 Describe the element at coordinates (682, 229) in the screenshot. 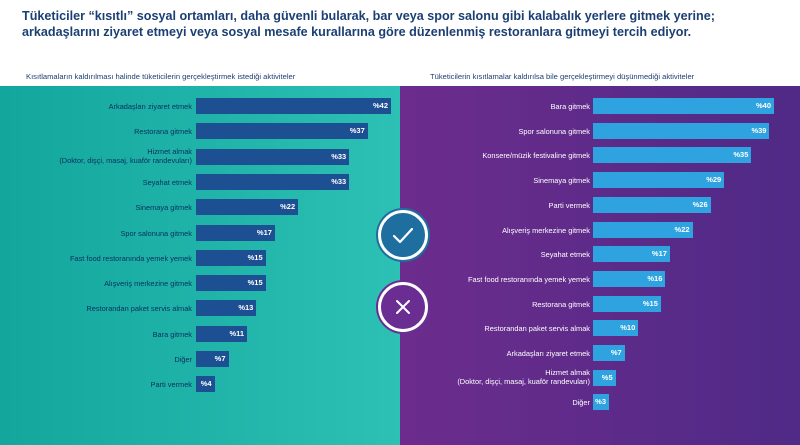

I see `right-value-label: %22` at that location.